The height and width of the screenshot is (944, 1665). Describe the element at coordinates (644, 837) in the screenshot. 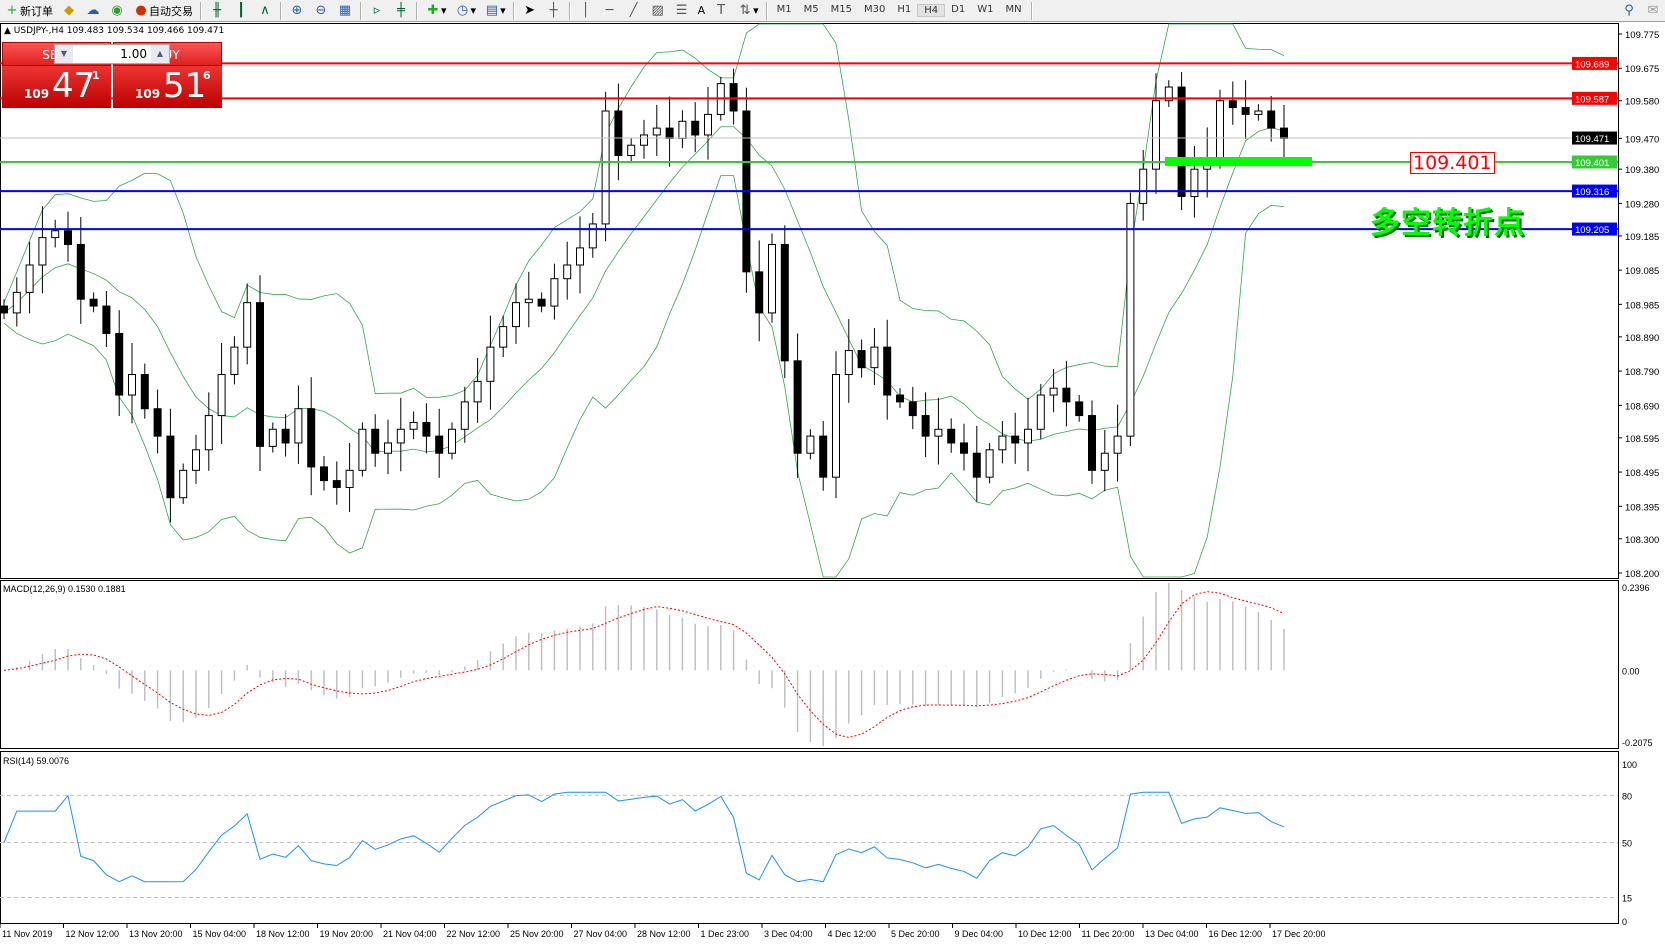

I see `rsi-line` at that location.